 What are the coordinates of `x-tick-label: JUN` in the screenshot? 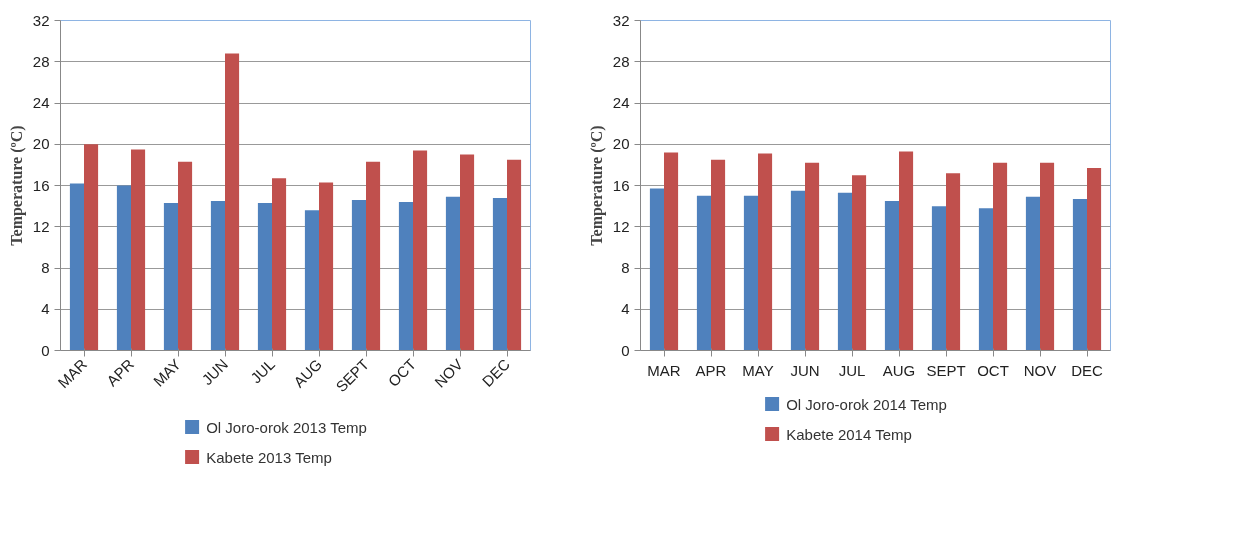 It's located at (805, 370).